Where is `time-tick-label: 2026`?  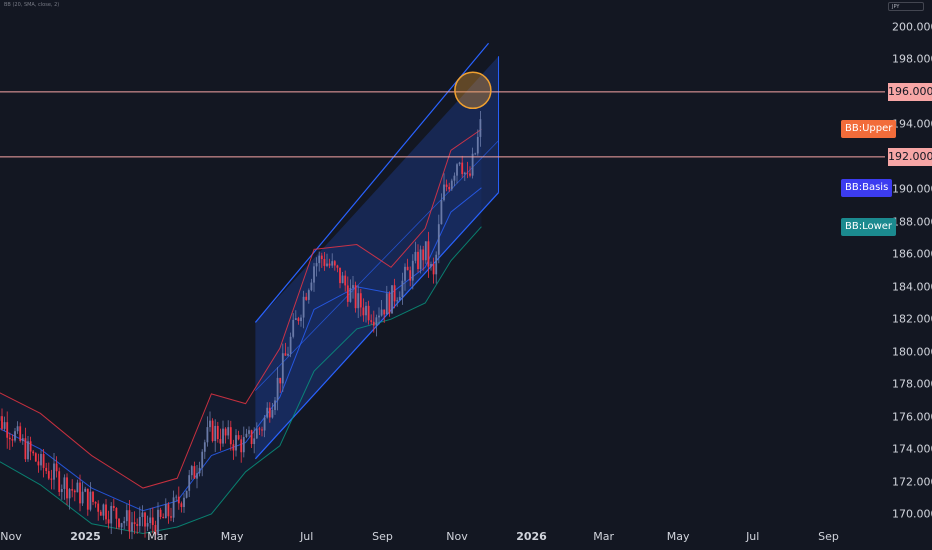 time-tick-label: 2026 is located at coordinates (531, 536).